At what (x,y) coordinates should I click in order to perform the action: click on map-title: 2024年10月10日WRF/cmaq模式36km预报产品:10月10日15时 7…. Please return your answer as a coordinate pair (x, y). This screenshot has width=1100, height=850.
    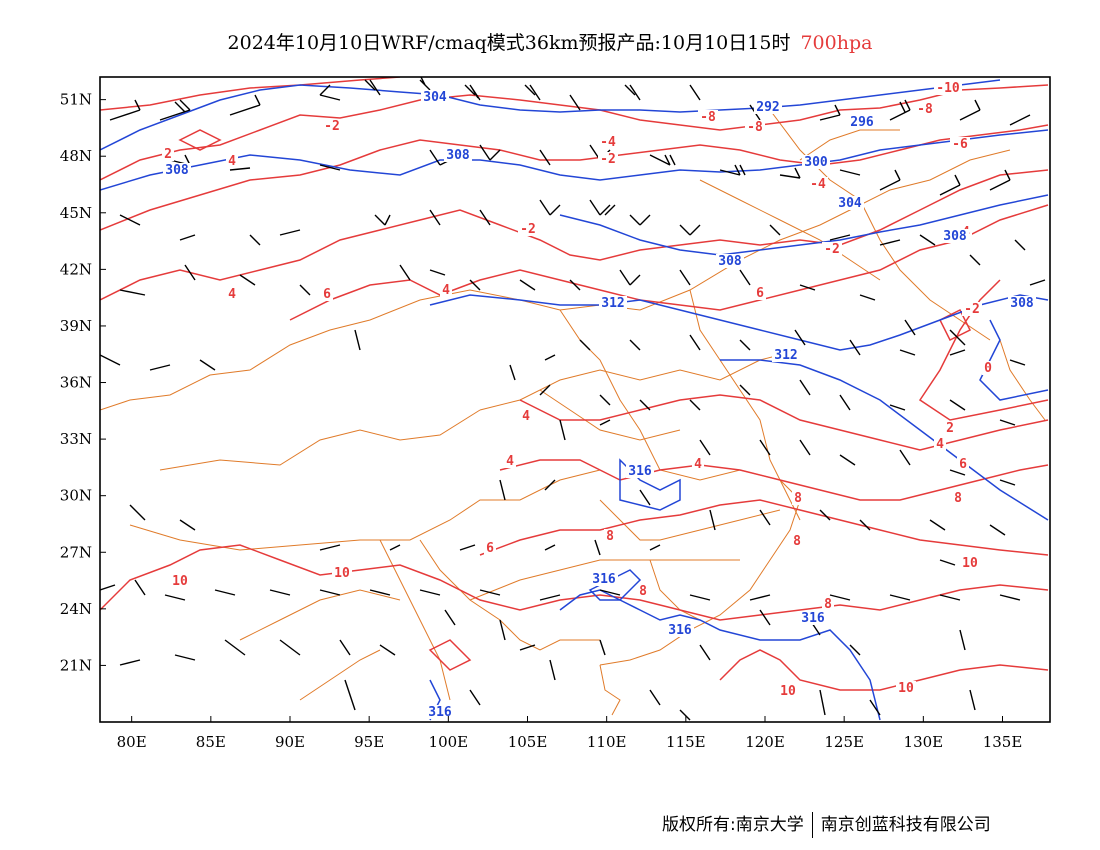
    Looking at the image, I should click on (550, 41).